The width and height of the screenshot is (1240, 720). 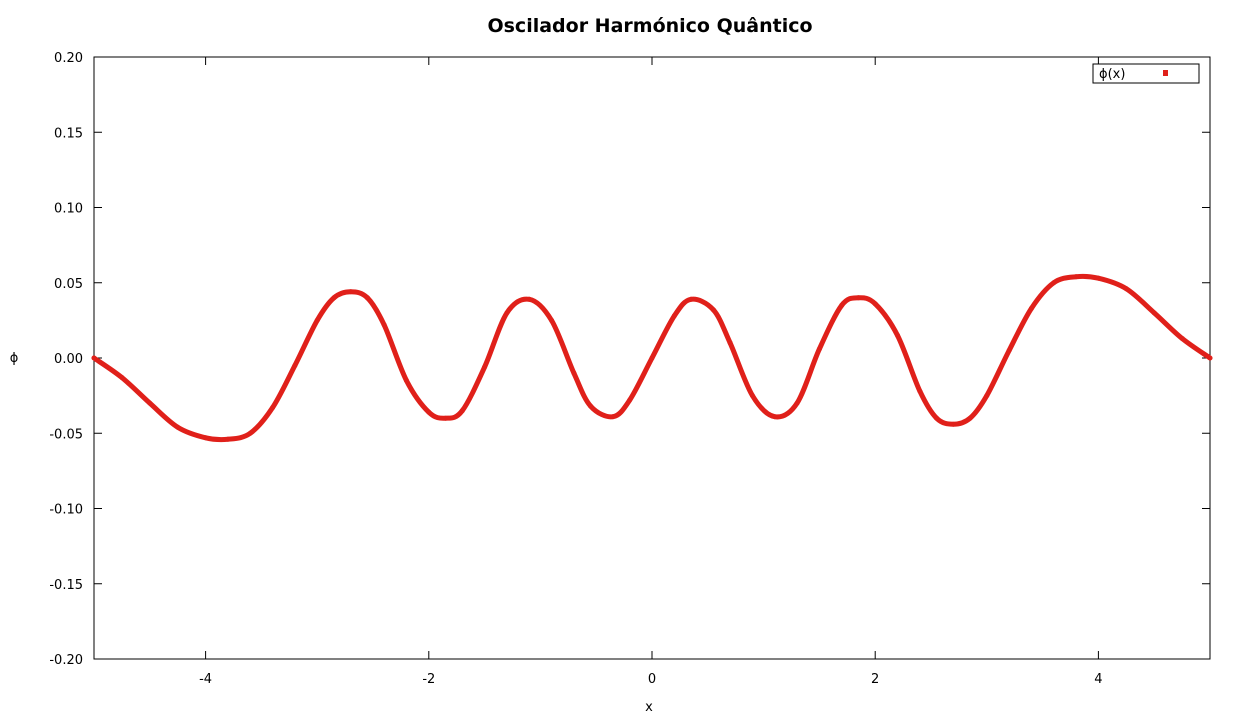 What do you see at coordinates (68, 58) in the screenshot?
I see `y-tick-label: 0.20` at bounding box center [68, 58].